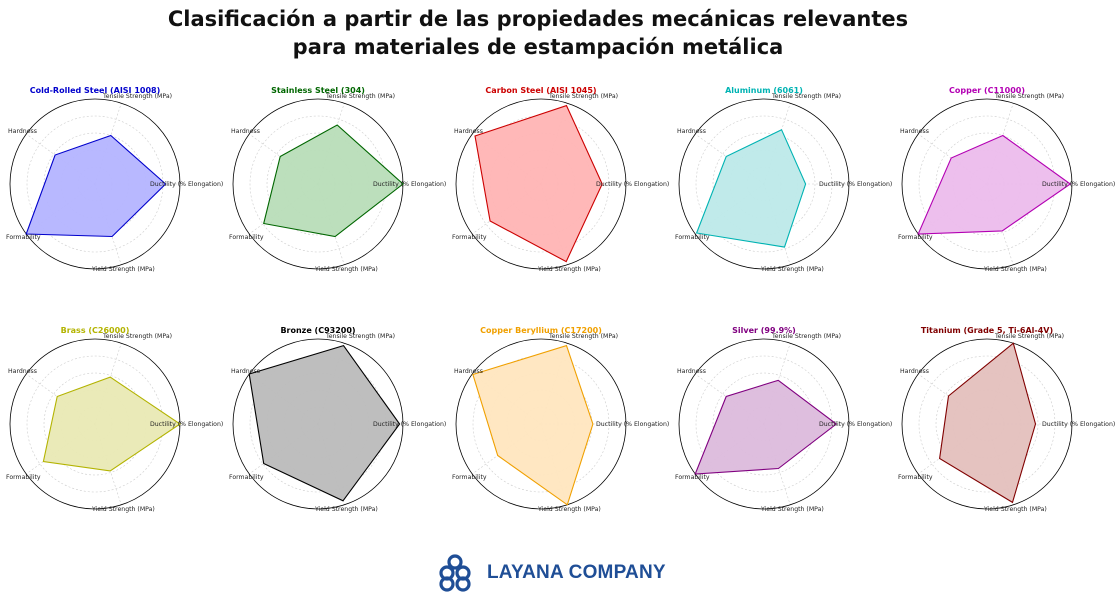 The width and height of the screenshot is (1120, 597). I want to click on radar-chart-title: Aluminum (6061), so click(764, 90).